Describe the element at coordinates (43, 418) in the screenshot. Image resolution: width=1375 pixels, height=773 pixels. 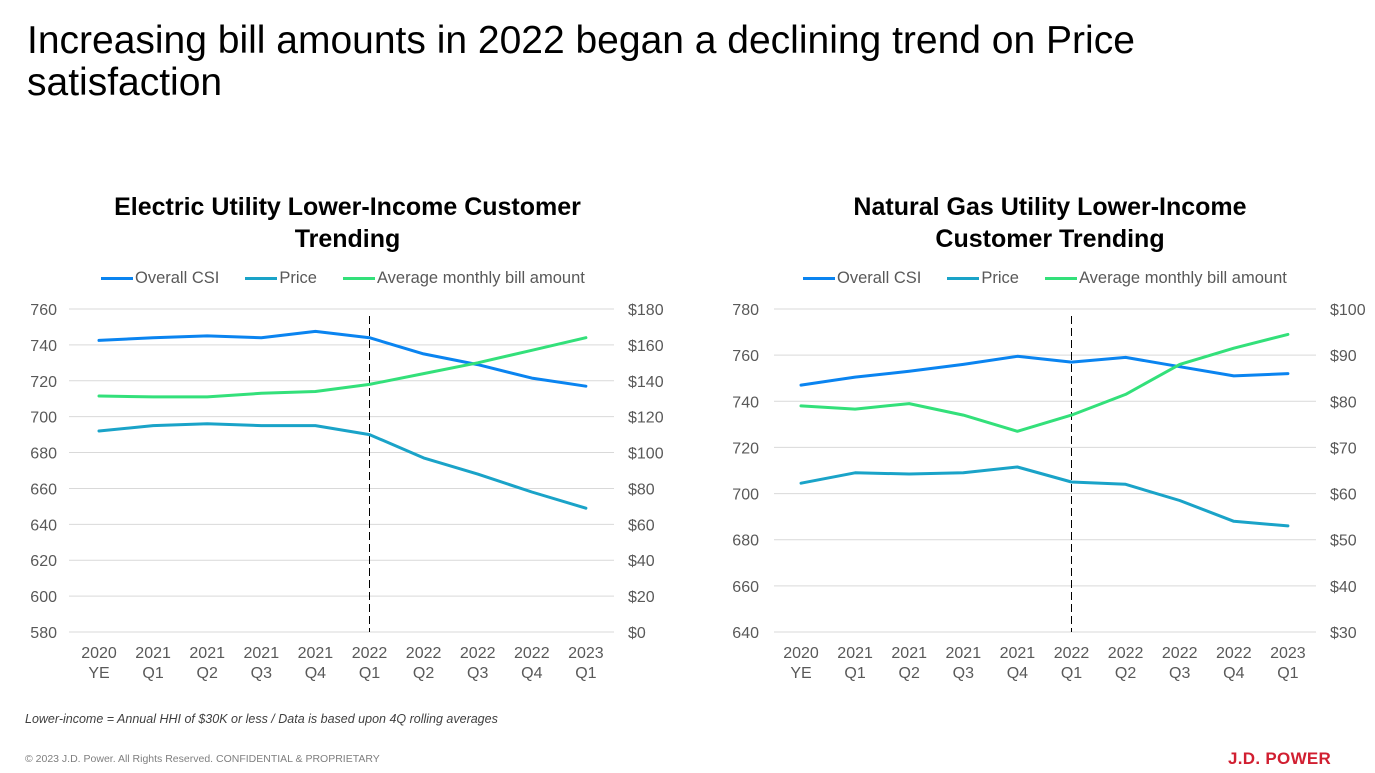
I see `y-left-tick-label: 700` at that location.